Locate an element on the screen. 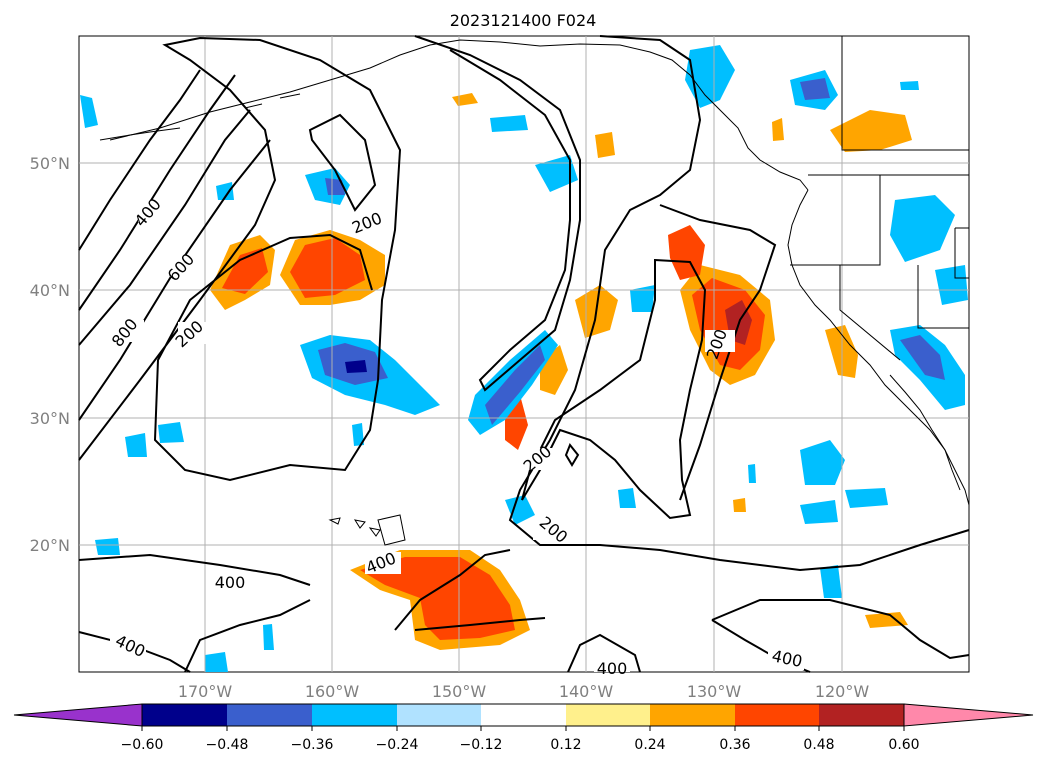 This screenshot has height=765, width=1047. lon-label-140w: 140°W is located at coordinates (586, 691).